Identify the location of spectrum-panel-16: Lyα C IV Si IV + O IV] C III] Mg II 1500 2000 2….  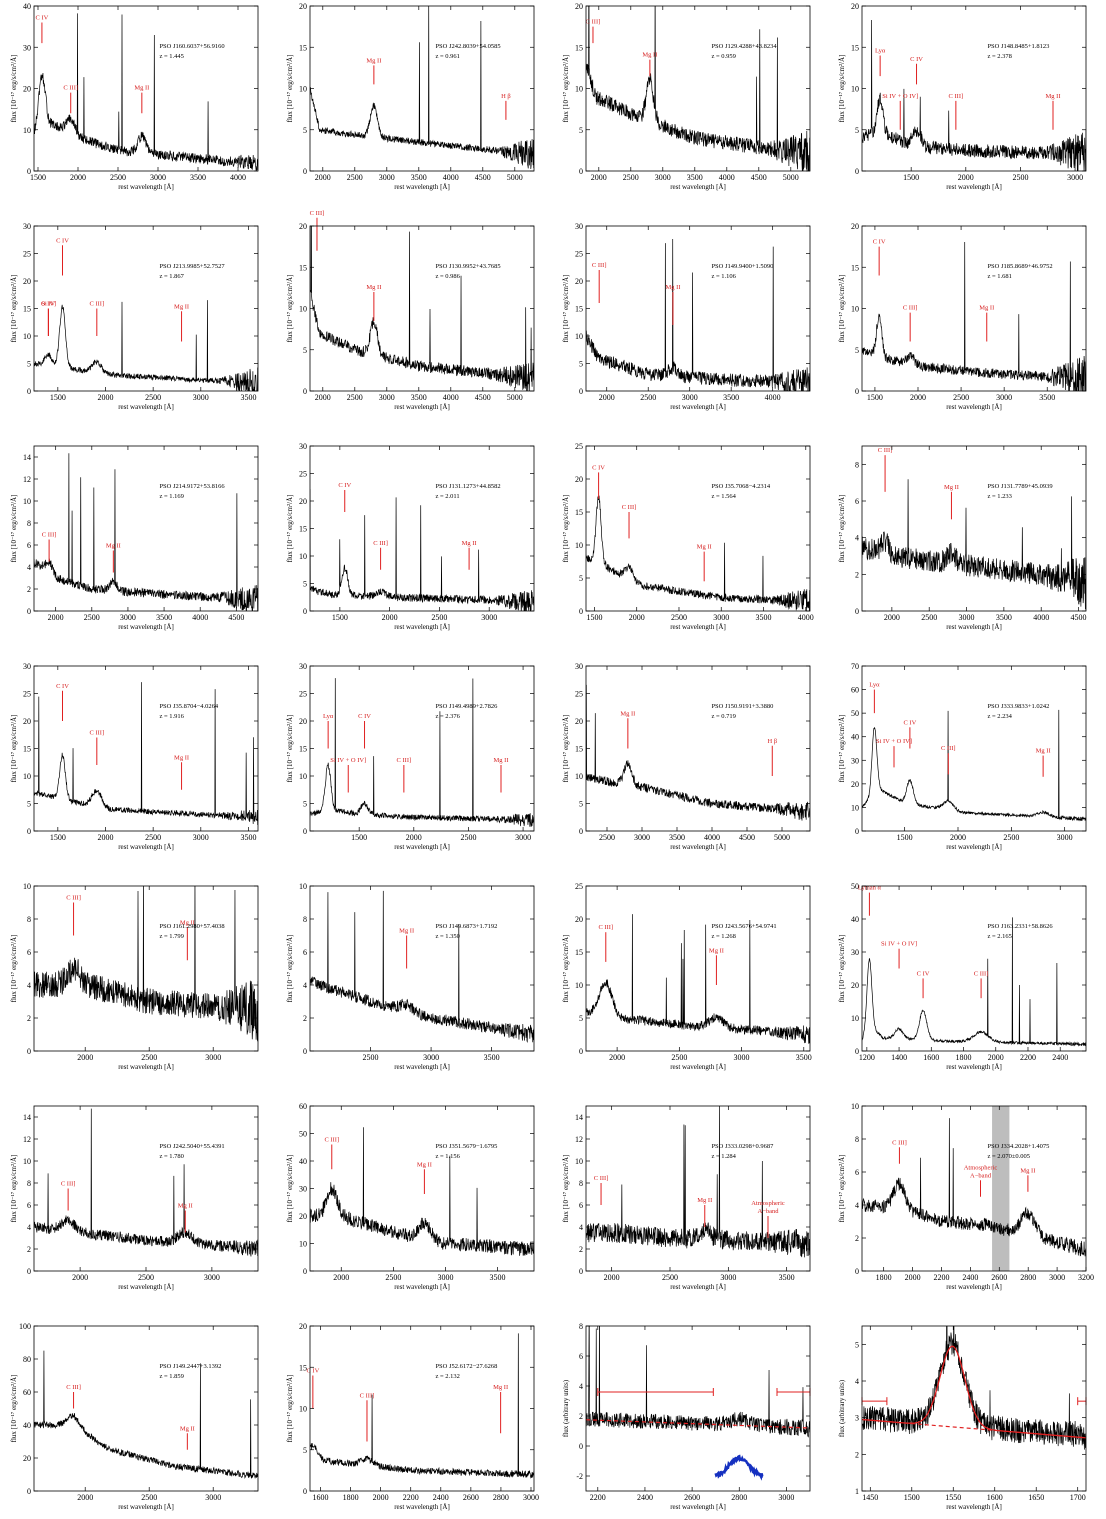
(962, 756).